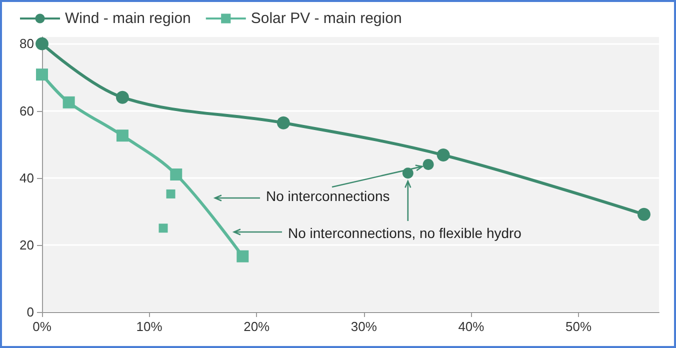 This screenshot has height=348, width=676. Describe the element at coordinates (27, 44) in the screenshot. I see `y-tick-label: 80` at that location.